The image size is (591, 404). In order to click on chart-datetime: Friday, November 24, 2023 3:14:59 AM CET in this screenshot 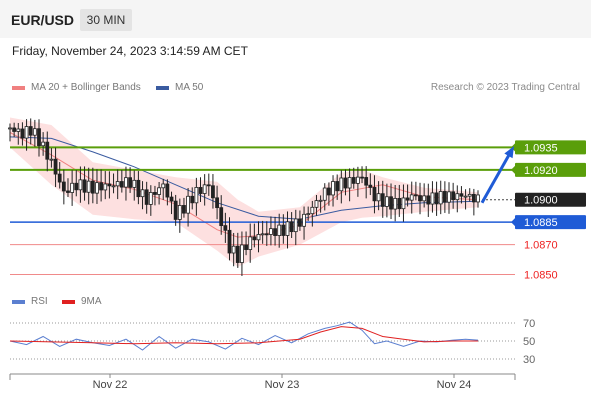, I will do `click(130, 51)`.